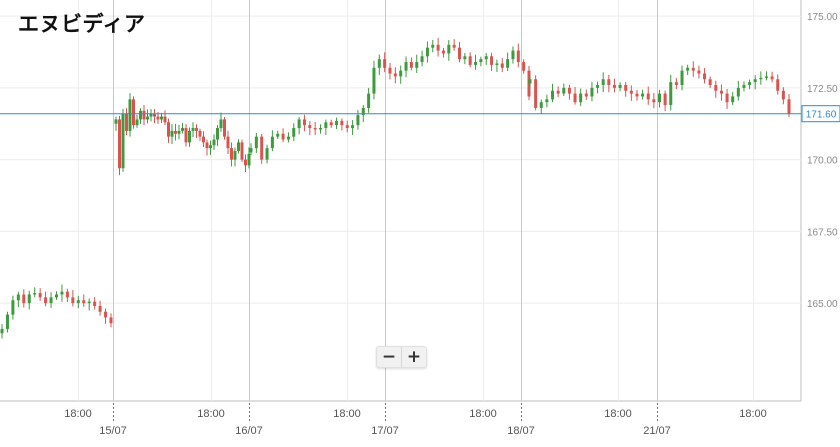  Describe the element at coordinates (389, 357) in the screenshot. I see `zoom-out-button: −` at that location.